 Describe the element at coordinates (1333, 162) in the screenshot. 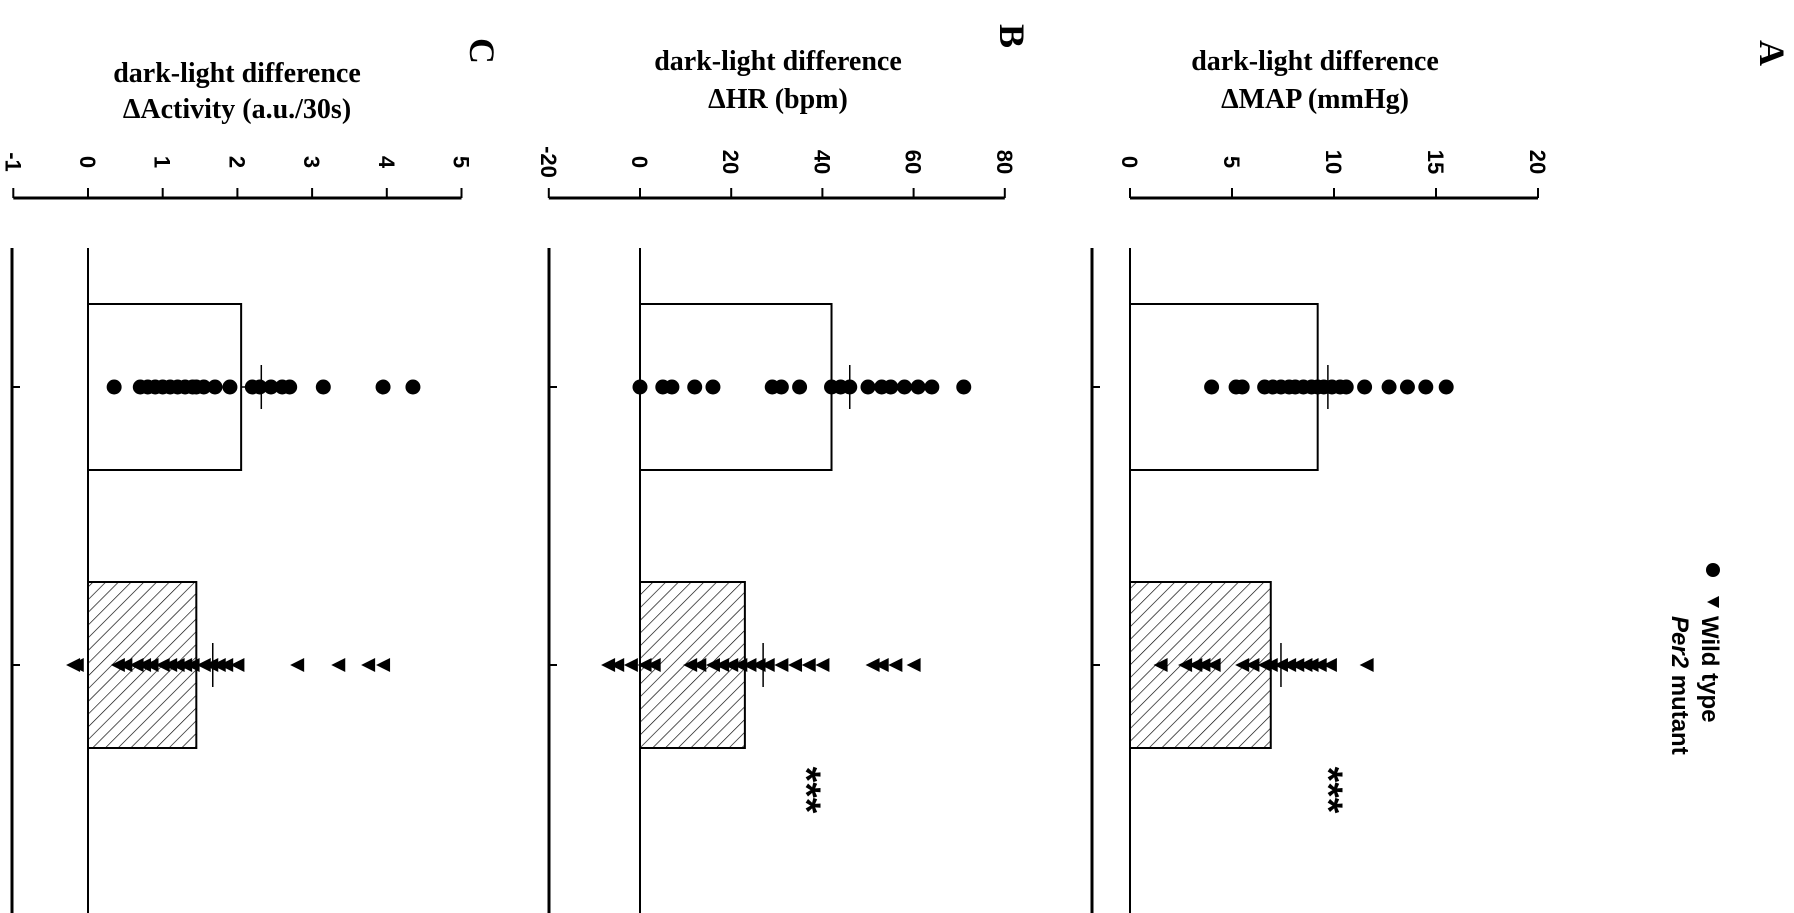

I see `tick-label: 10` at that location.